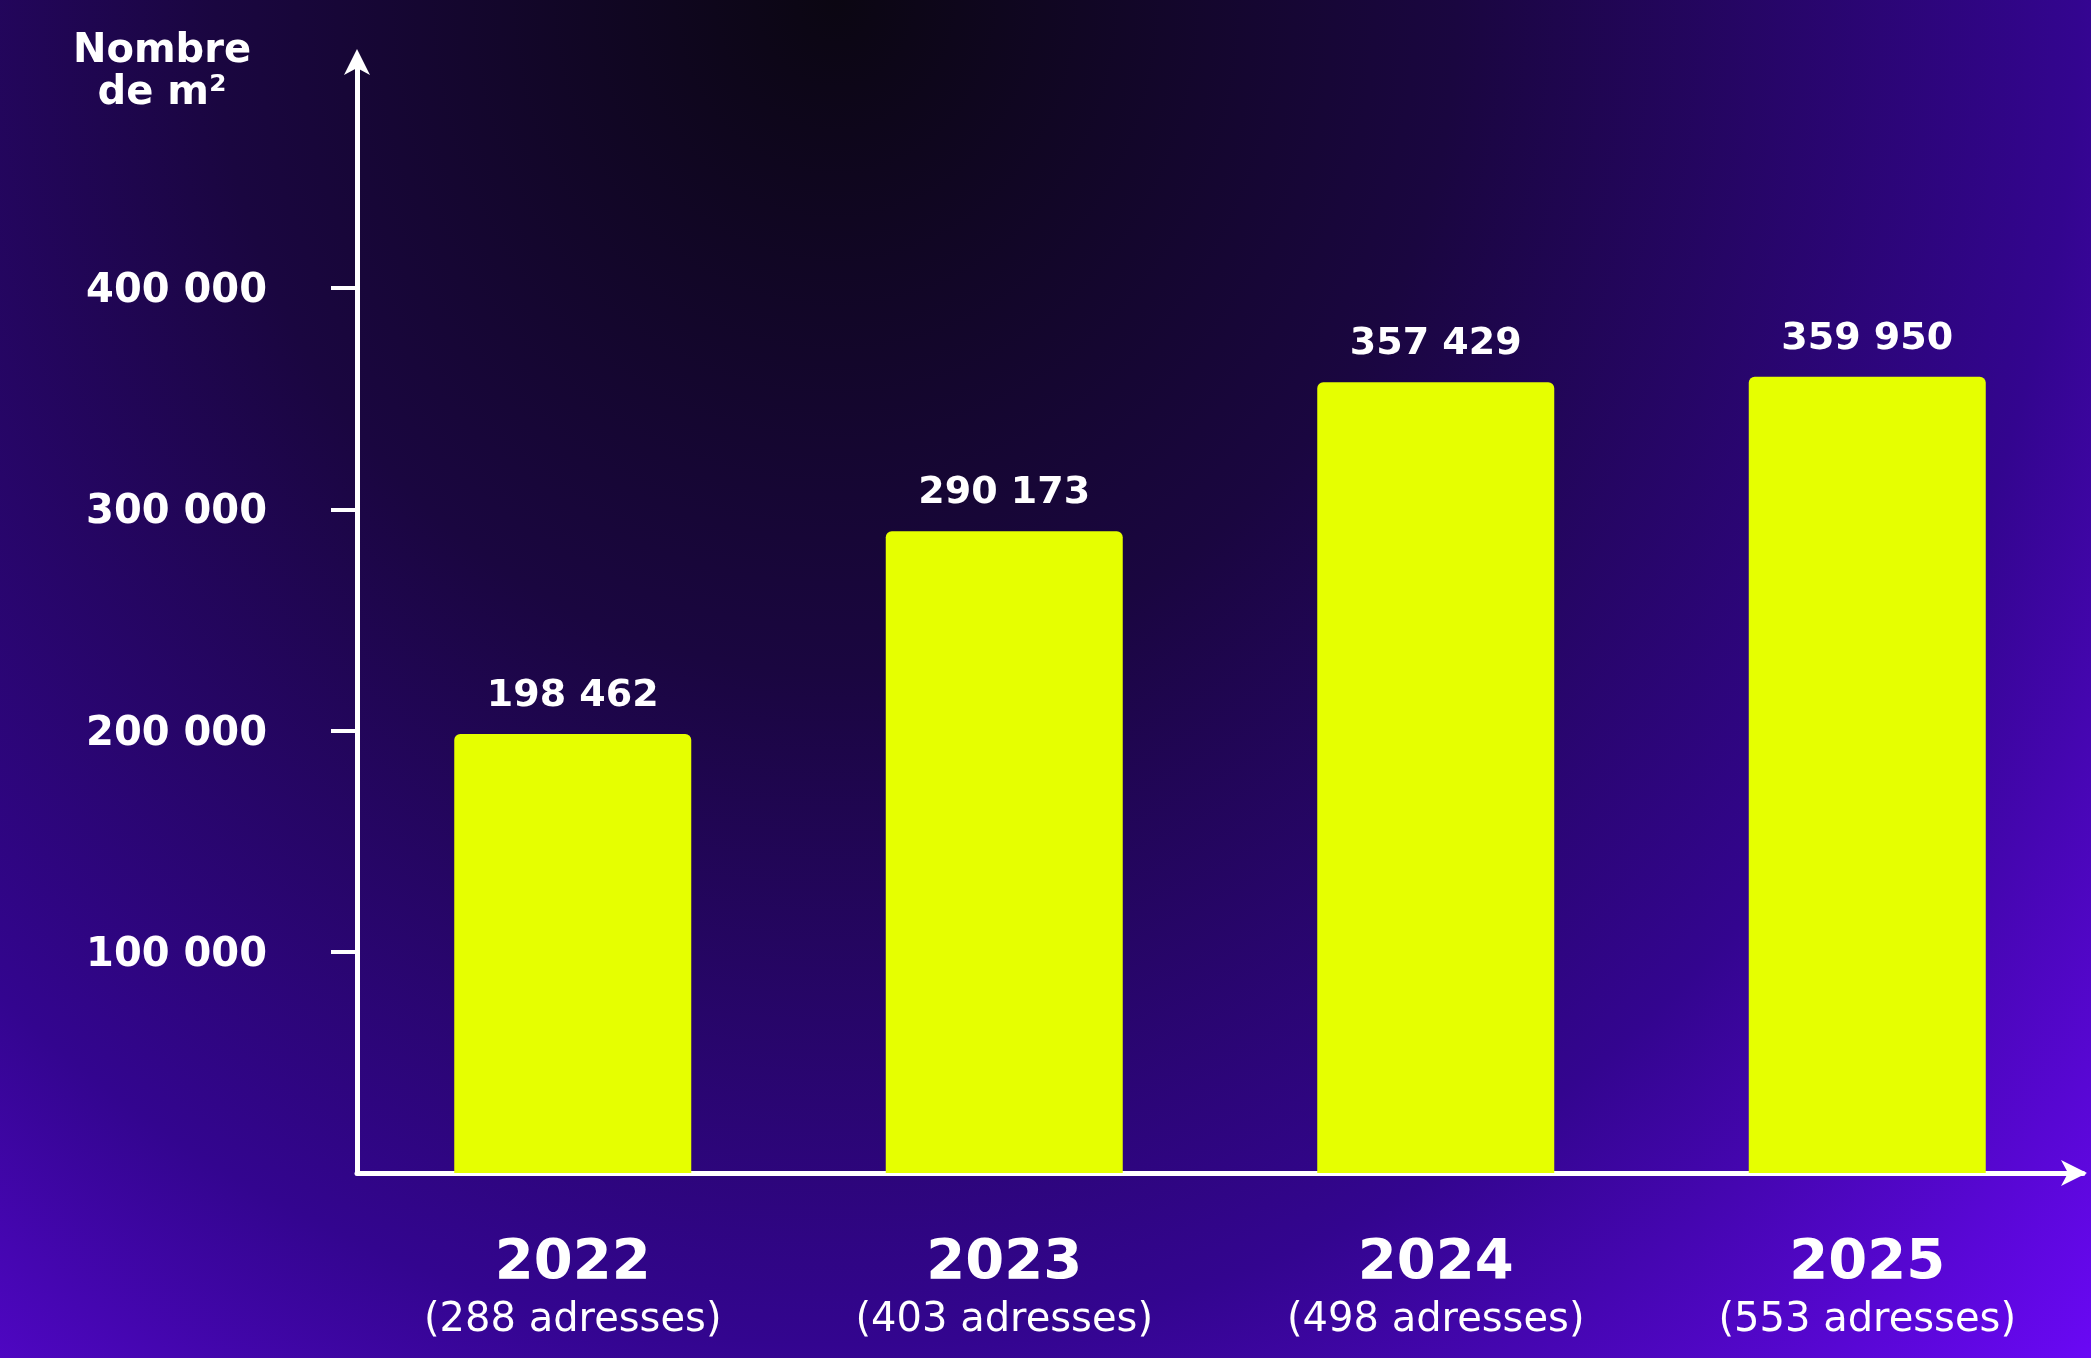 This screenshot has width=2091, height=1358. I want to click on x-tick-label: 2025 (553 adresses), so click(1867, 1282).